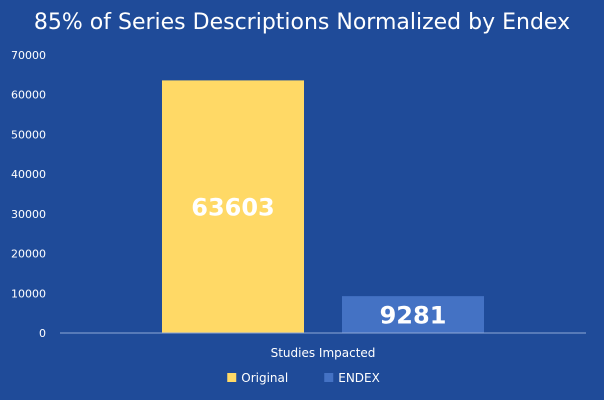  I want to click on legend-label-original: Original, so click(264, 378).